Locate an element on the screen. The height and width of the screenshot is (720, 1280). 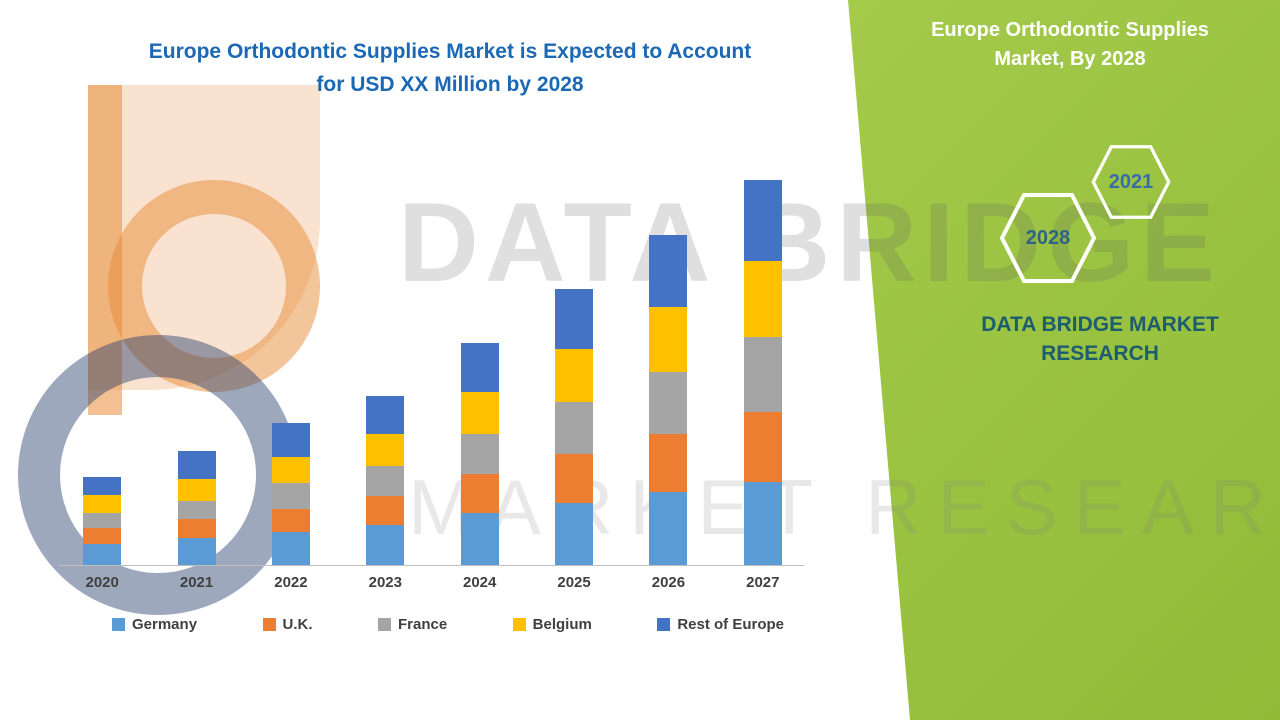
bar-segment-u-k-2026 is located at coordinates (668, 463).